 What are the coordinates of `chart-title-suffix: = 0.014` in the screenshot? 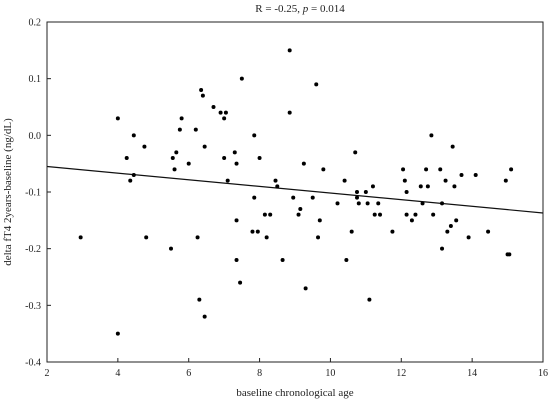 It's located at (326, 9).